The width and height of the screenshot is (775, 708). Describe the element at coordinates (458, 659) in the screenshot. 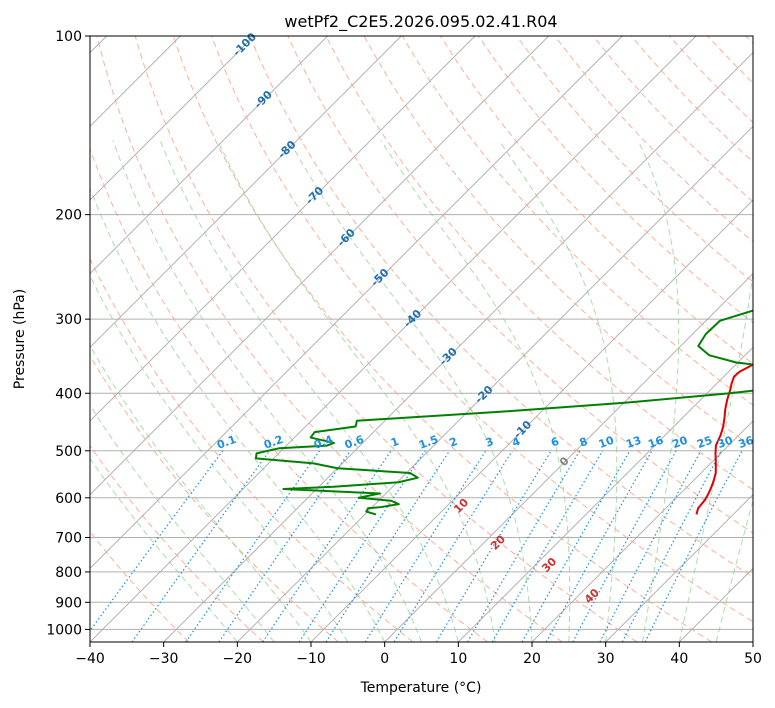

I see `x-tick-label: 10` at that location.